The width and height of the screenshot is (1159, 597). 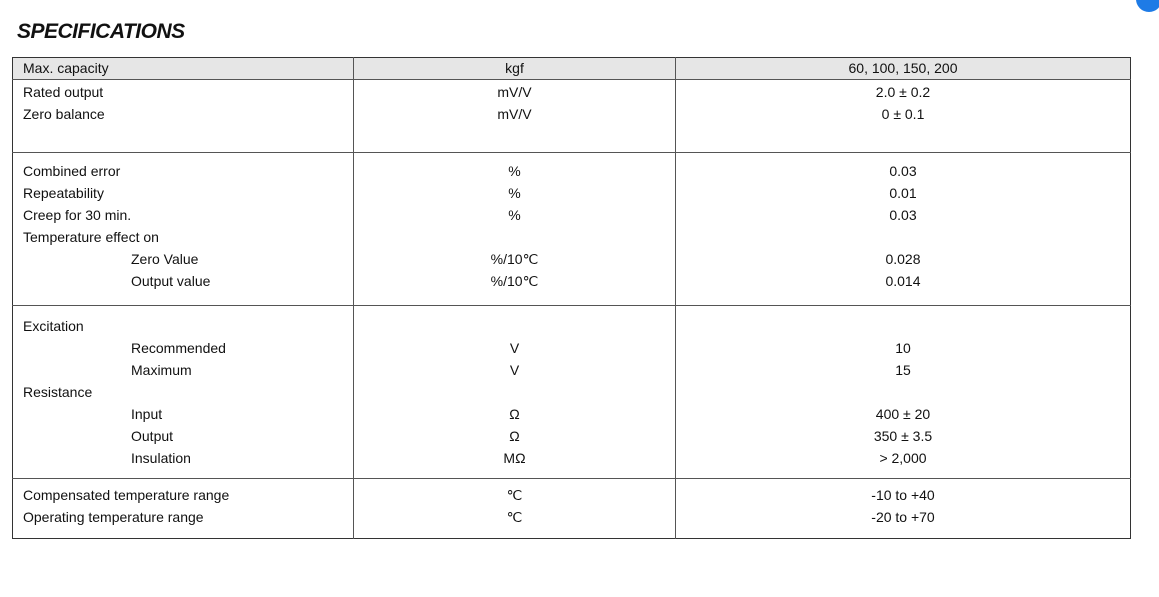 I want to click on spec-label: Input, so click(x=147, y=414).